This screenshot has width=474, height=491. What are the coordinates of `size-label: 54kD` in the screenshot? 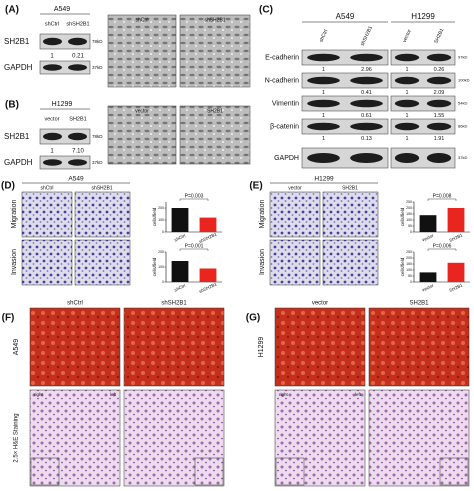 It's located at (462, 103).